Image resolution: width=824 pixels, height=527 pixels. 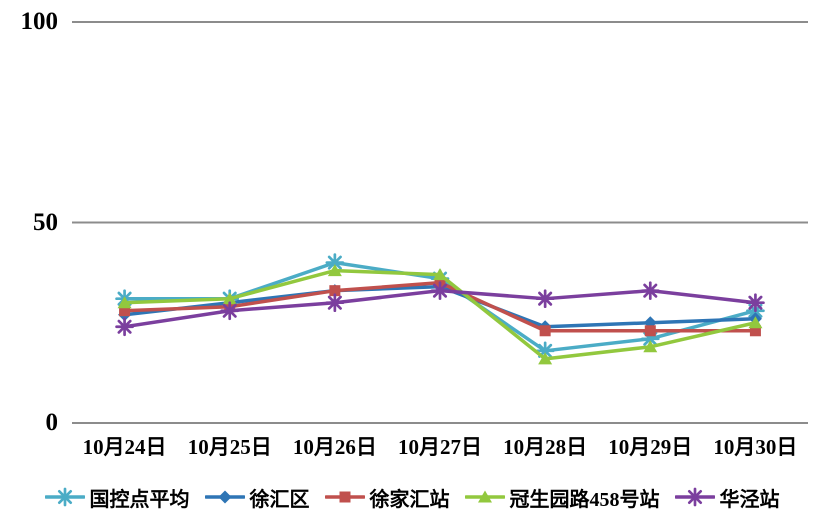 What do you see at coordinates (755, 447) in the screenshot?
I see `x-axis-tick: 10月30日` at bounding box center [755, 447].